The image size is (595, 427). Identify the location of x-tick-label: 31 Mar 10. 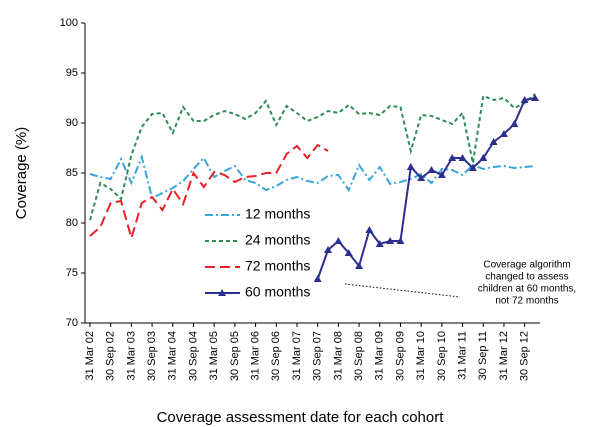
(421, 356).